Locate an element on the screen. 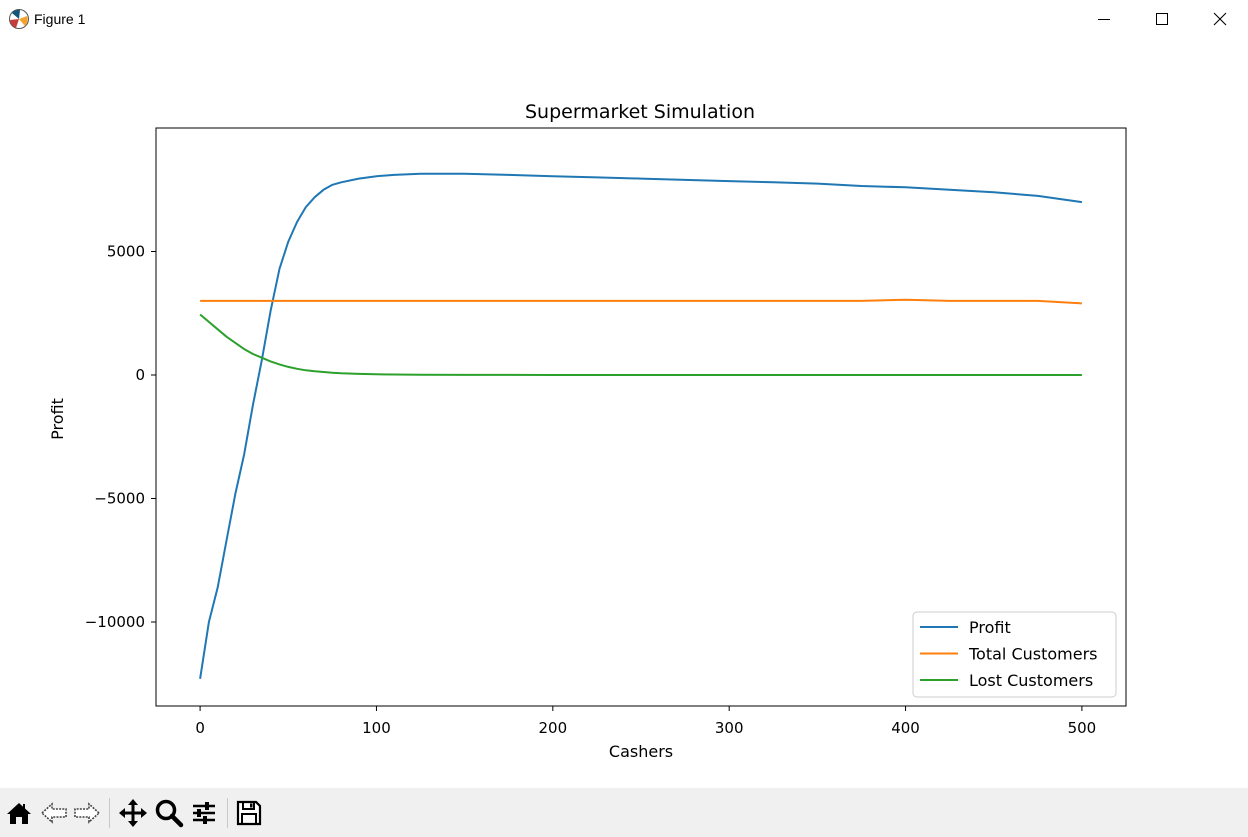 The width and height of the screenshot is (1248, 837). zoom-icon is located at coordinates (169, 813).